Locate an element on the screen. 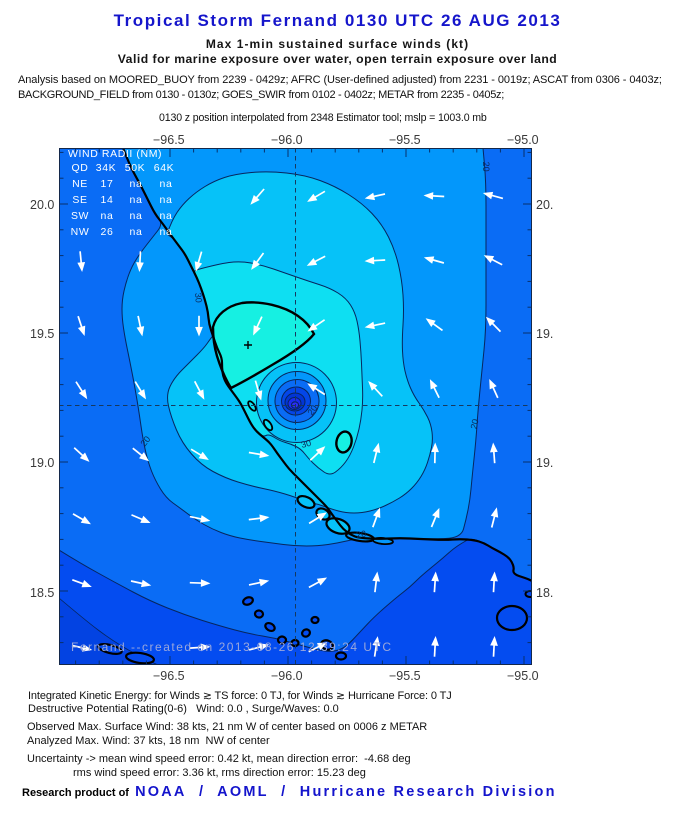 The width and height of the screenshot is (675, 817). svg-text: NW is located at coordinates (80, 232).